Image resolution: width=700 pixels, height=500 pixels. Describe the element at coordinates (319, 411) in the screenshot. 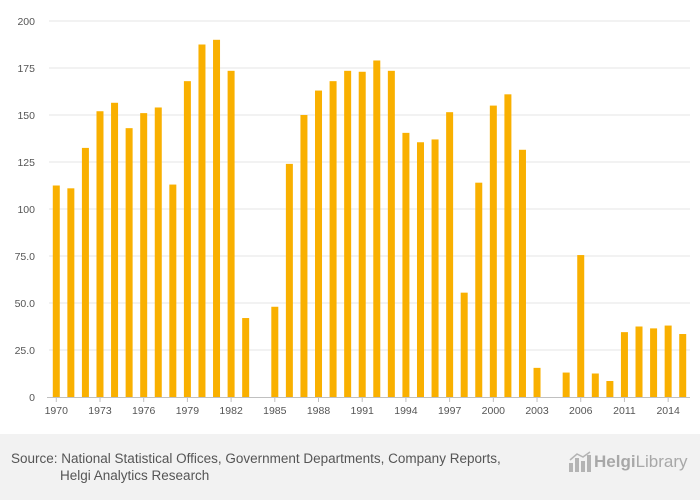

I see `x-tick-label: 1988` at that location.